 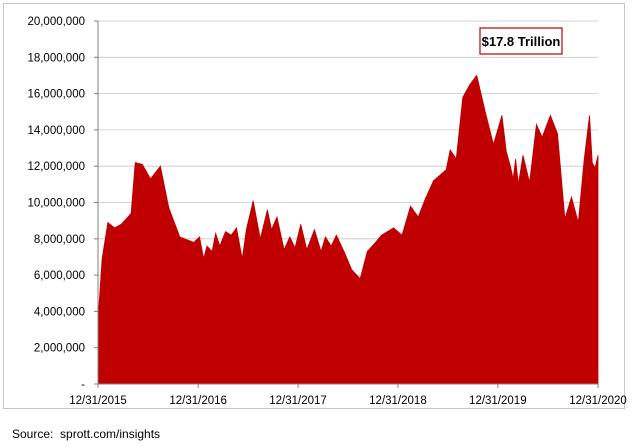 I want to click on x-tick-label: 12/31/2015, so click(x=98, y=401).